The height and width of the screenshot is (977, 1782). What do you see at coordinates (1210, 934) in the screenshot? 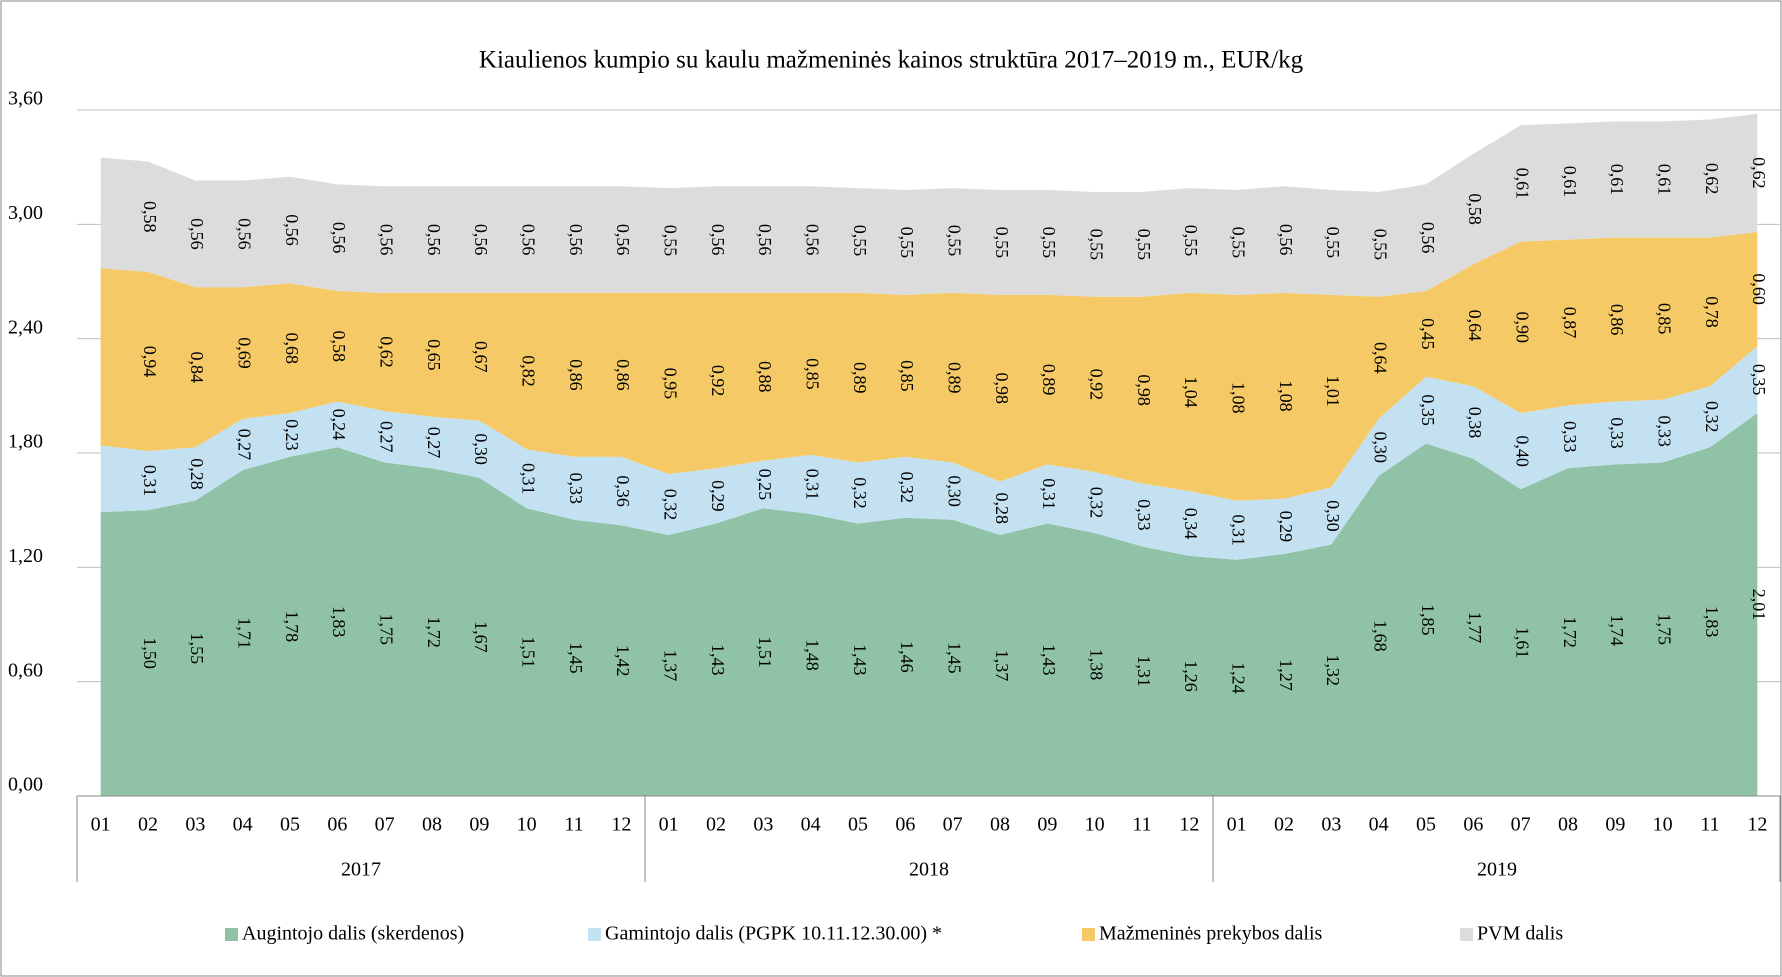
I see `legend-label: Mažmeninės prekybos dalis` at bounding box center [1210, 934].